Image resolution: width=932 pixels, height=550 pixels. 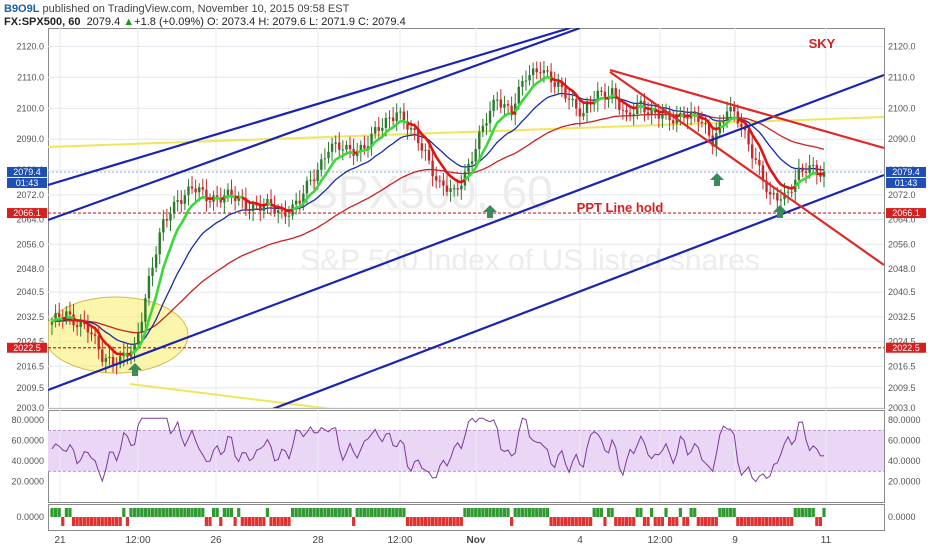 I want to click on left-tick-label: 2048.0, so click(x=30, y=269).